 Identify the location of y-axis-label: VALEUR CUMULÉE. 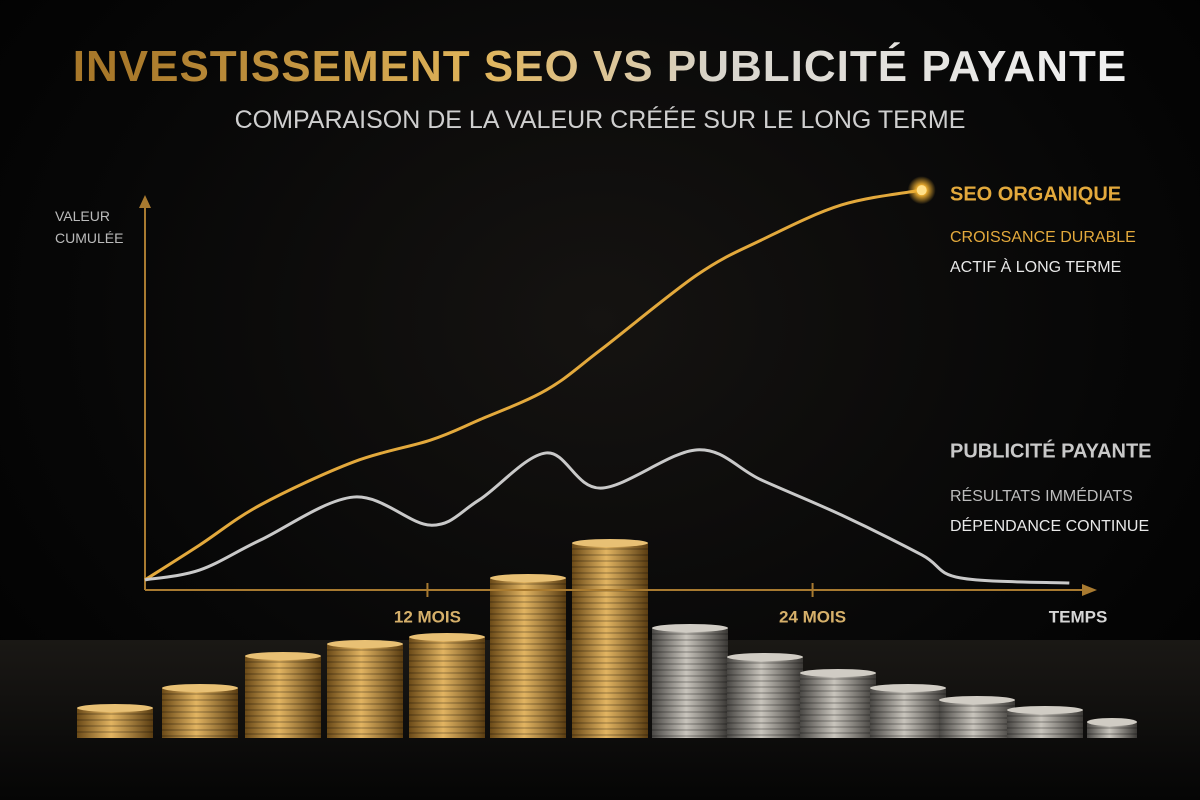
(89, 227).